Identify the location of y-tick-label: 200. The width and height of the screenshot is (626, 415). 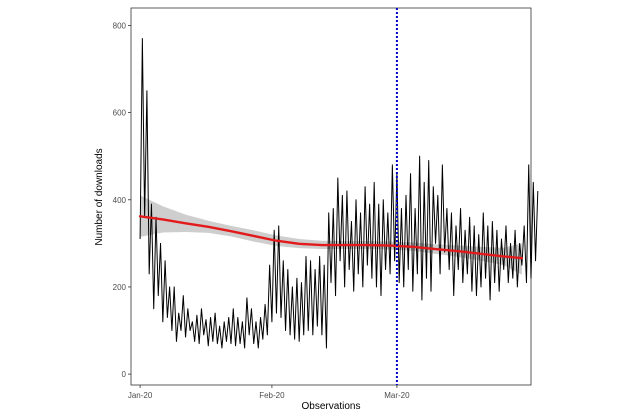
(120, 287).